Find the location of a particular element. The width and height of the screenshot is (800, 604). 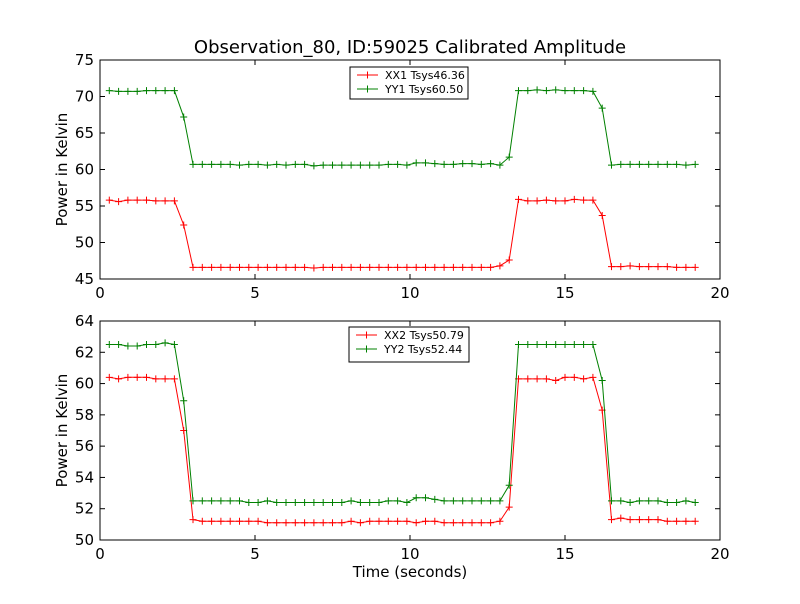

legend-box is located at coordinates (409, 344).